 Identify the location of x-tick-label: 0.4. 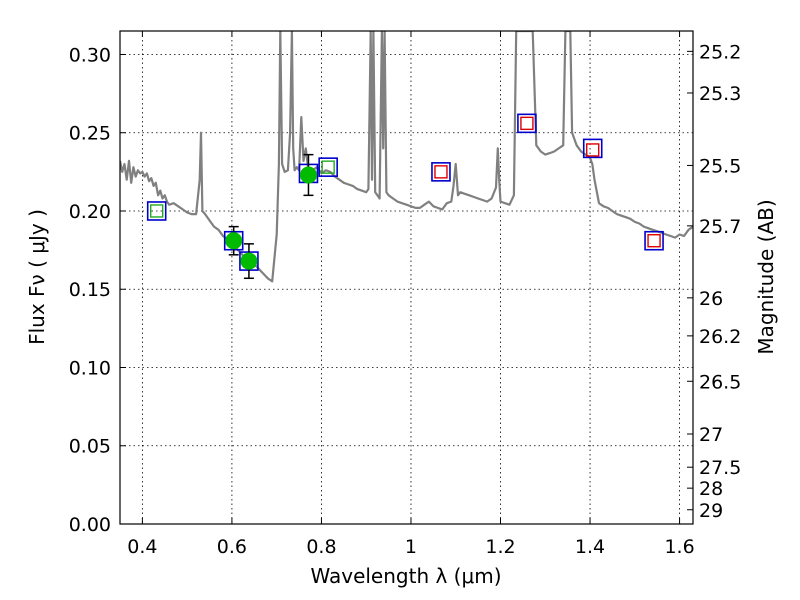
(142, 547).